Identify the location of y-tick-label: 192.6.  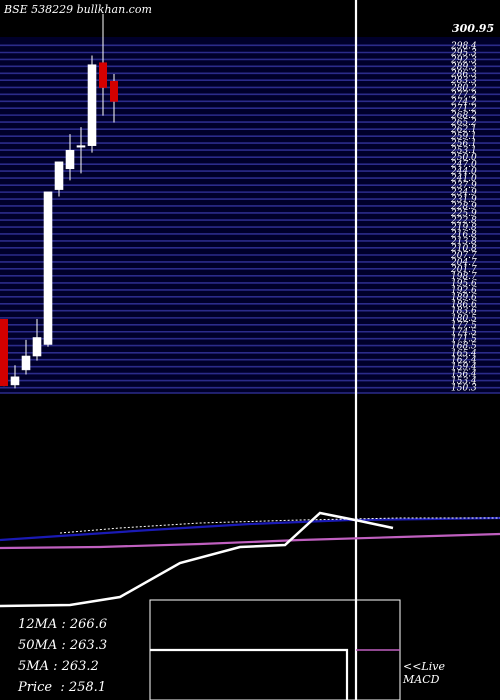
(464, 291).